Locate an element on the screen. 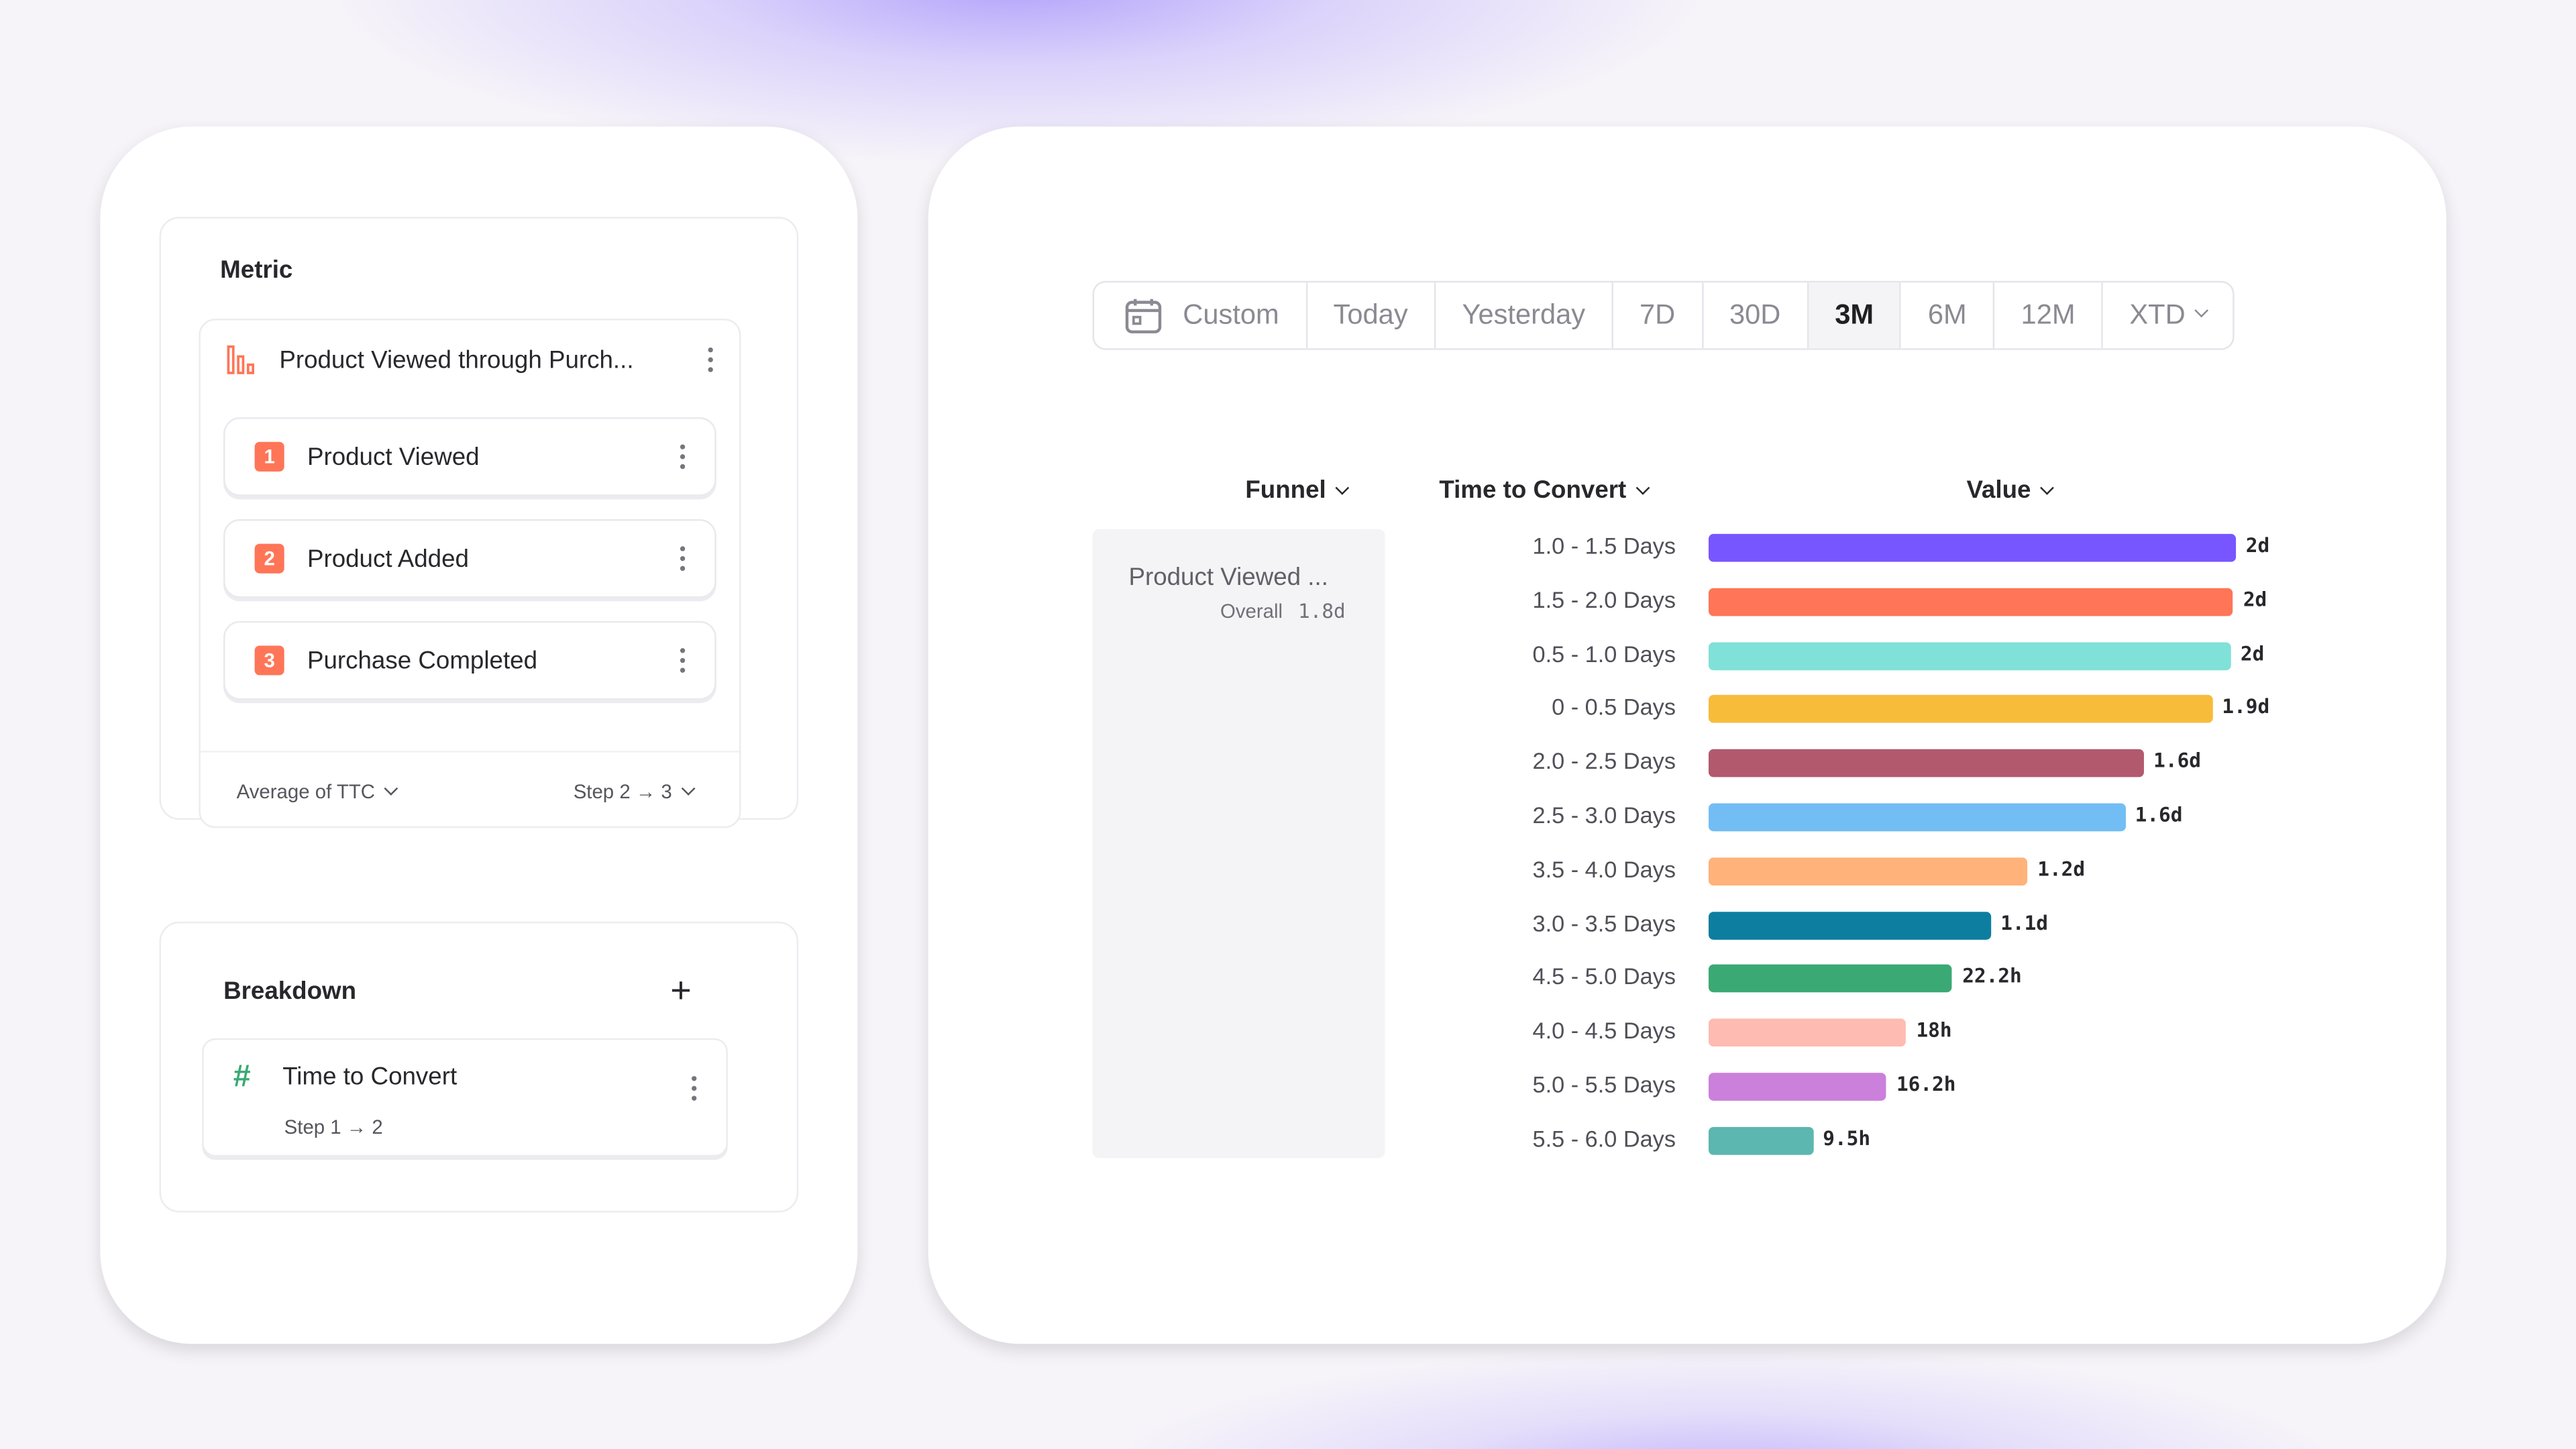 This screenshot has height=1449, width=2576. date-option-xtd: XTD is located at coordinates (2167, 315).